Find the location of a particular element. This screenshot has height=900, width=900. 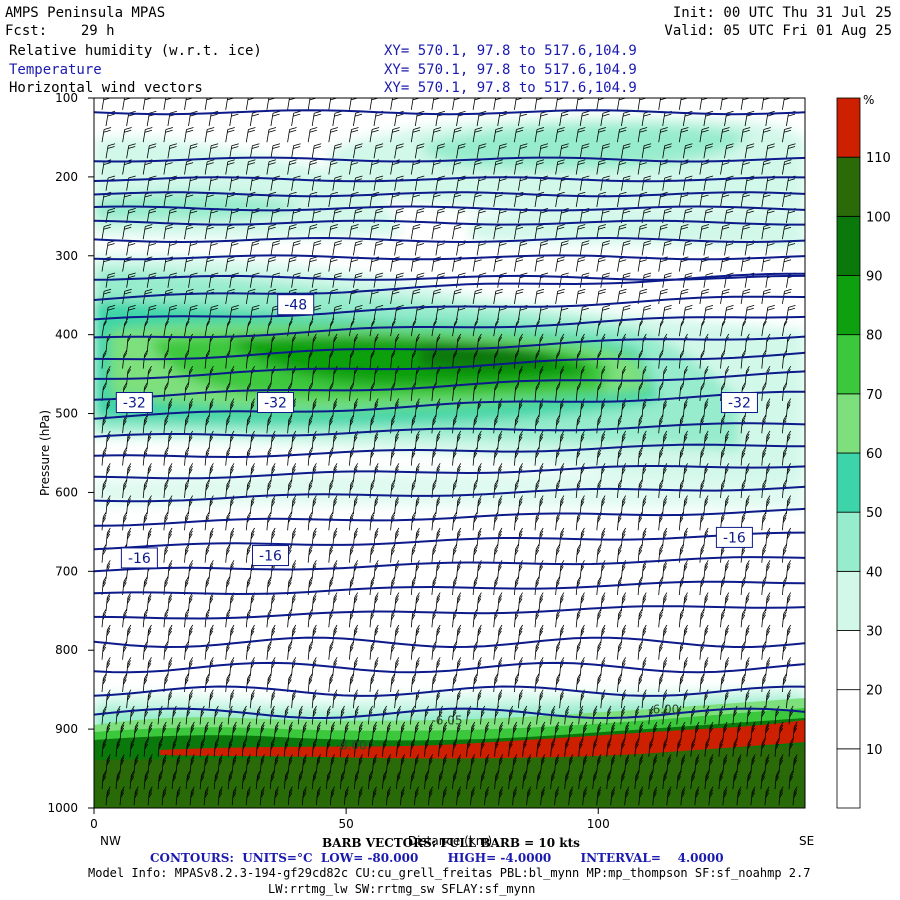

valid-time: Valid: 05 UTC Fri 01 Aug 25 is located at coordinates (778, 31).